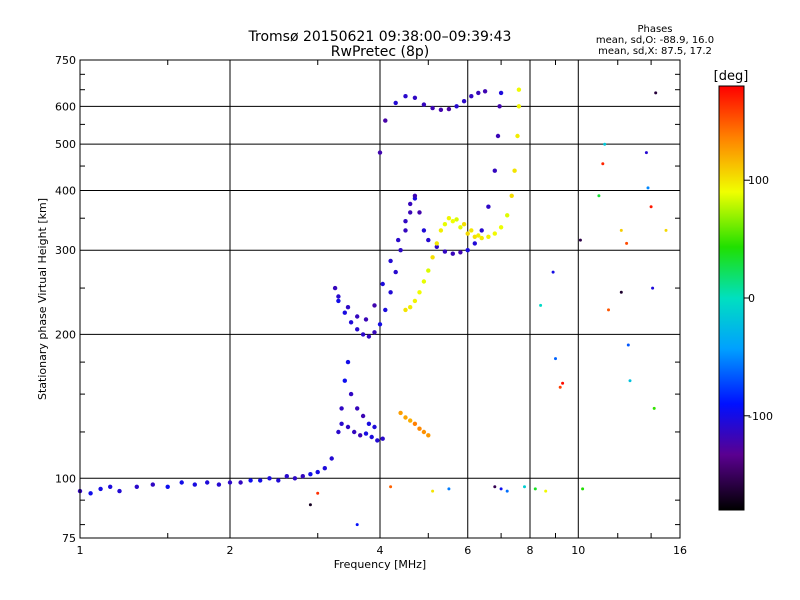 This screenshot has height=600, width=800. What do you see at coordinates (65, 250) in the screenshot?
I see `y-tick-label: 300` at bounding box center [65, 250].